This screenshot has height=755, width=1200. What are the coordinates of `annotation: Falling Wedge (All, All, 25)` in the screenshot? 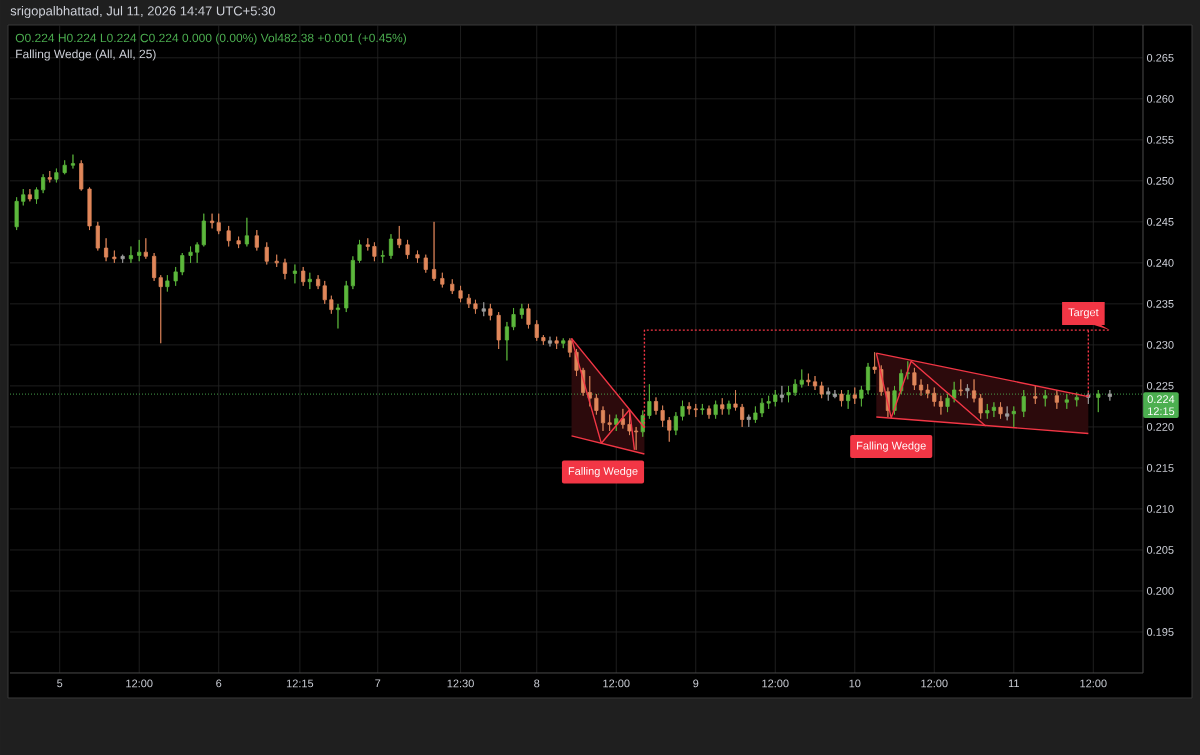 It's located at (86, 55).